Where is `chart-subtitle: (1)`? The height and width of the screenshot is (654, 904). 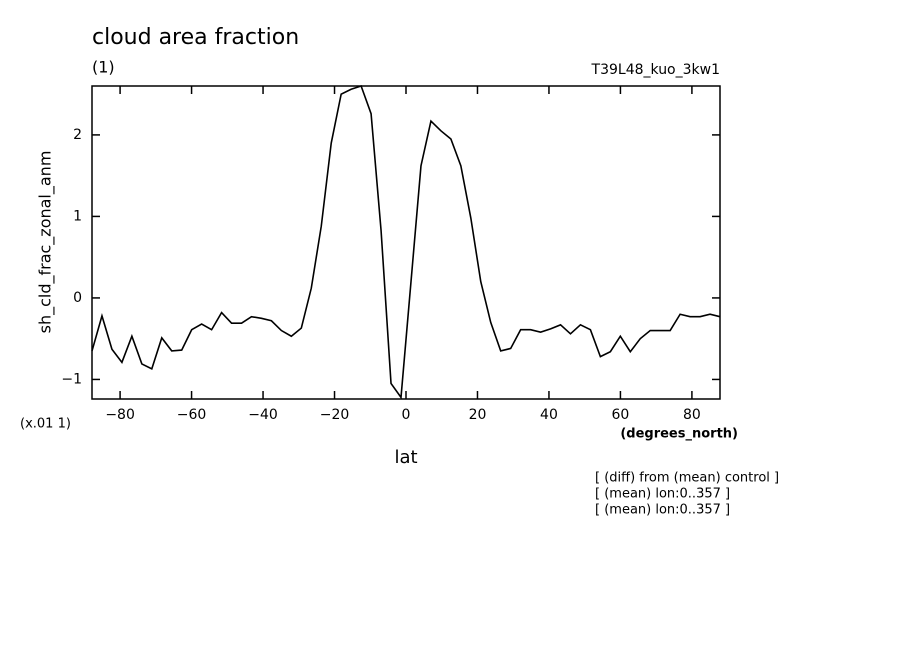
chart-subtitle: (1) is located at coordinates (103, 67).